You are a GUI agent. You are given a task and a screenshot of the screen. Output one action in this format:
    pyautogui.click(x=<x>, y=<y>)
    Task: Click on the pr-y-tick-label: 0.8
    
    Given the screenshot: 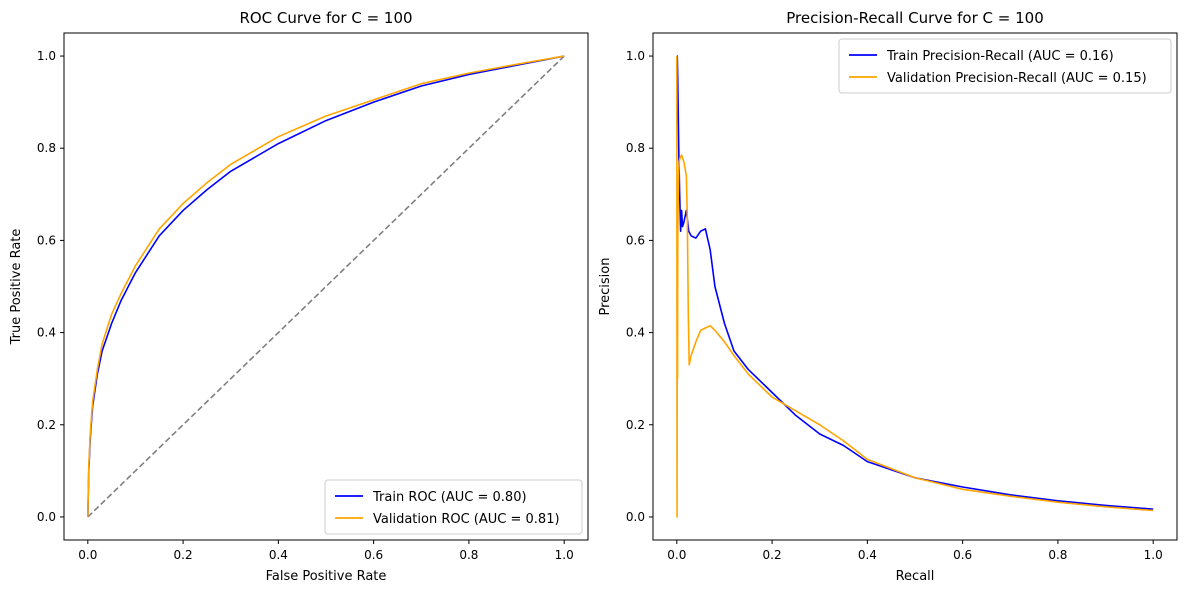 What is the action you would take?
    pyautogui.click(x=635, y=148)
    